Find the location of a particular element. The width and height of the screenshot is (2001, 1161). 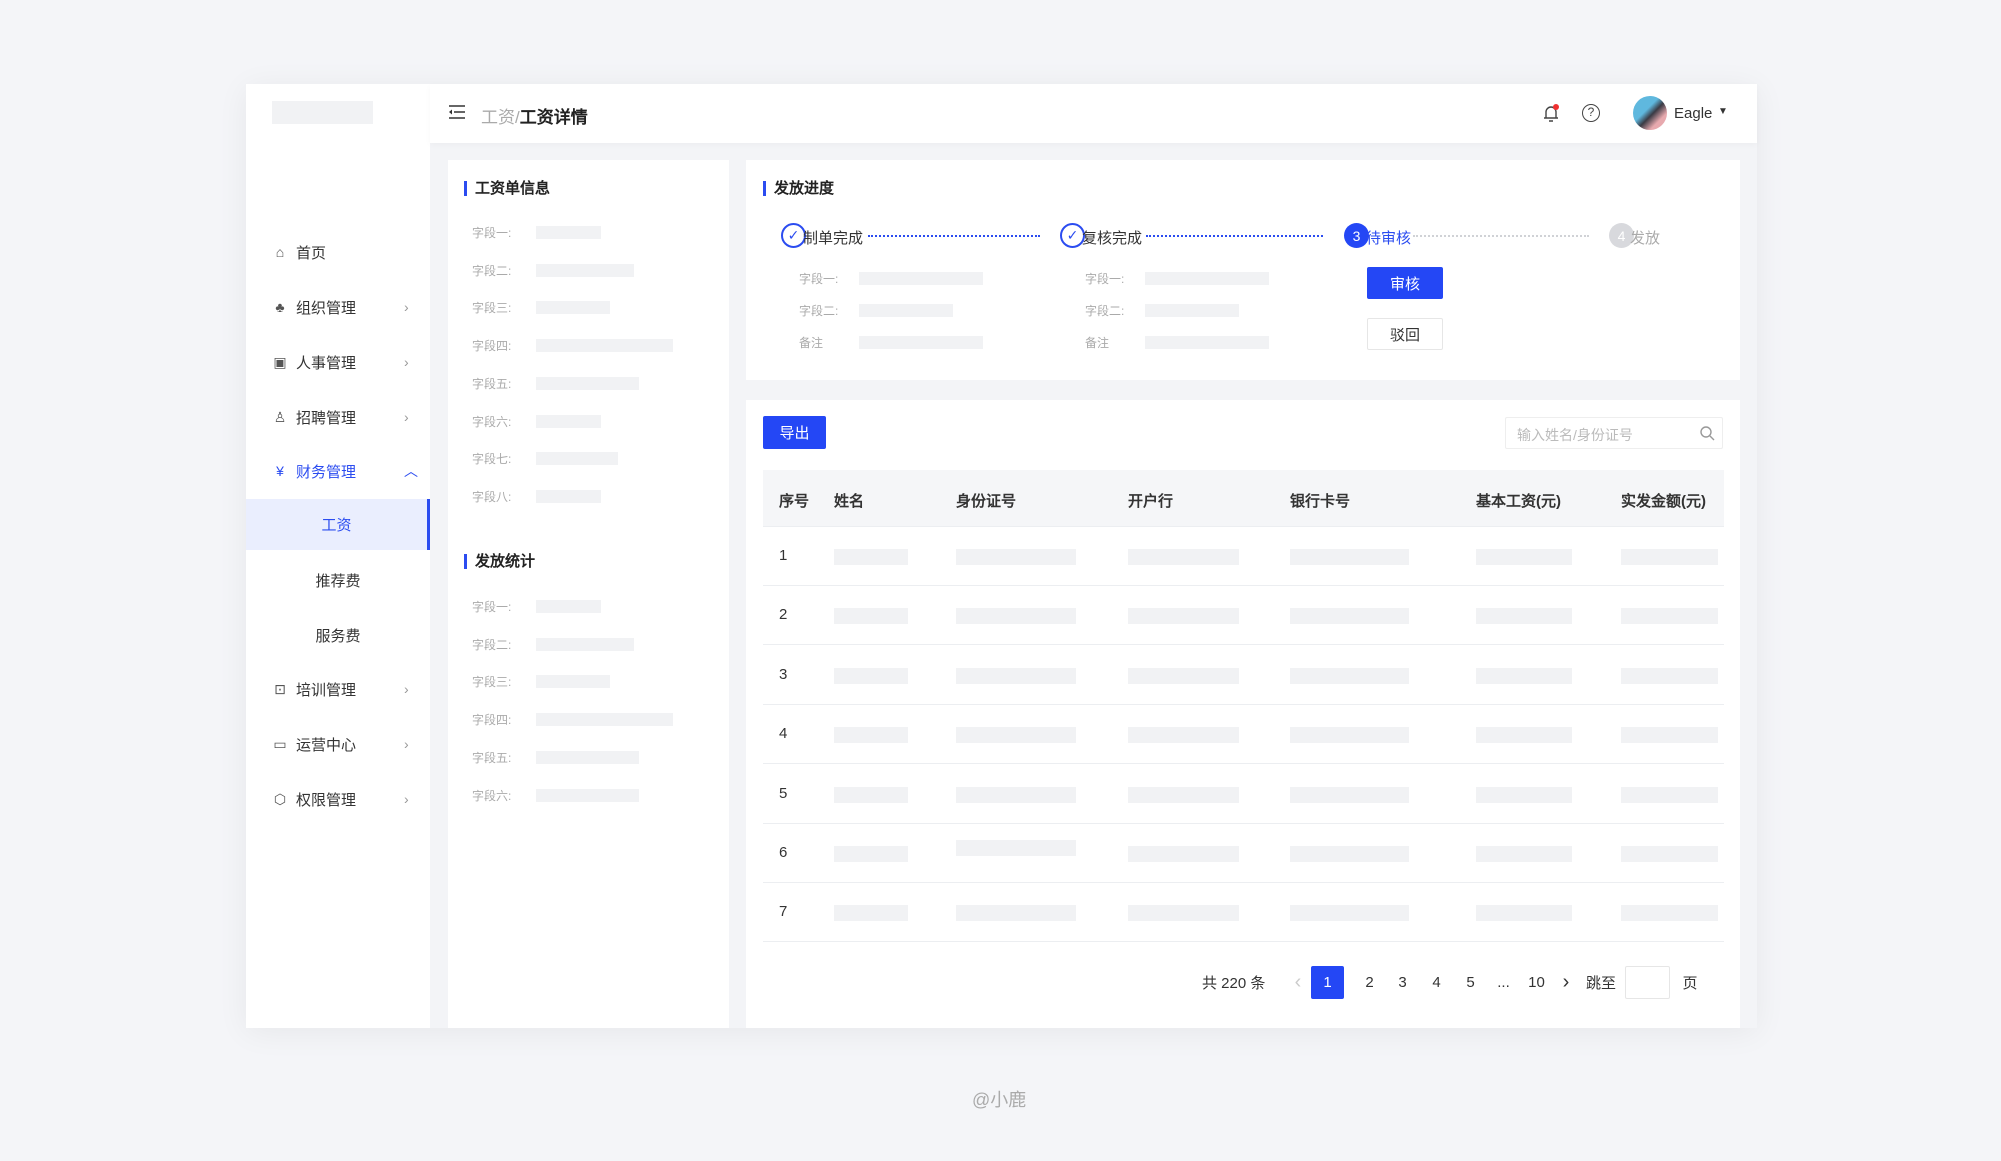

sidebar-subitem-6: 推荐费 is located at coordinates (338, 581).